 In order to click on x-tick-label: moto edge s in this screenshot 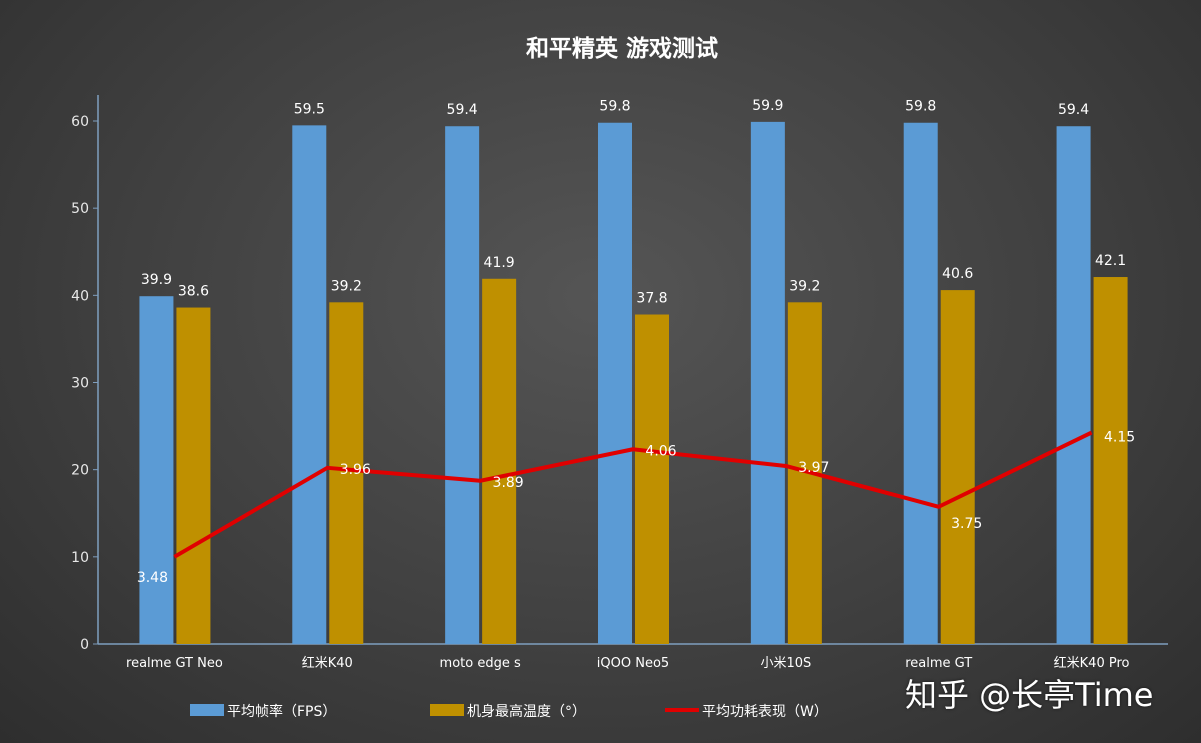, I will do `click(480, 663)`.